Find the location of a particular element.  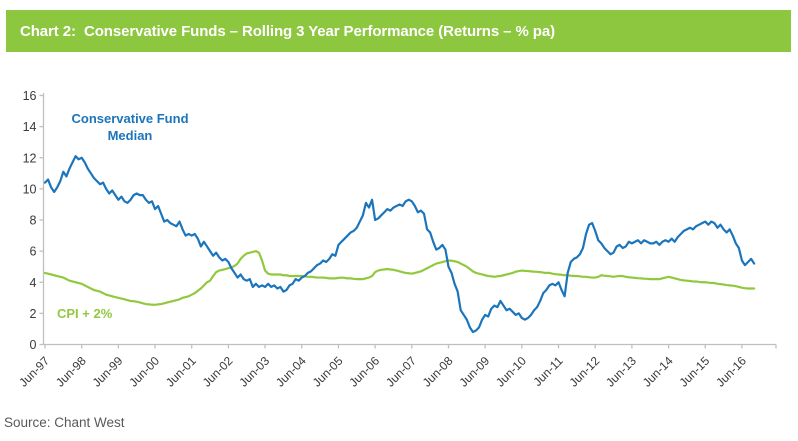

series-label-conservative-fund-median: Conservative Fund Median is located at coordinates (130, 127).